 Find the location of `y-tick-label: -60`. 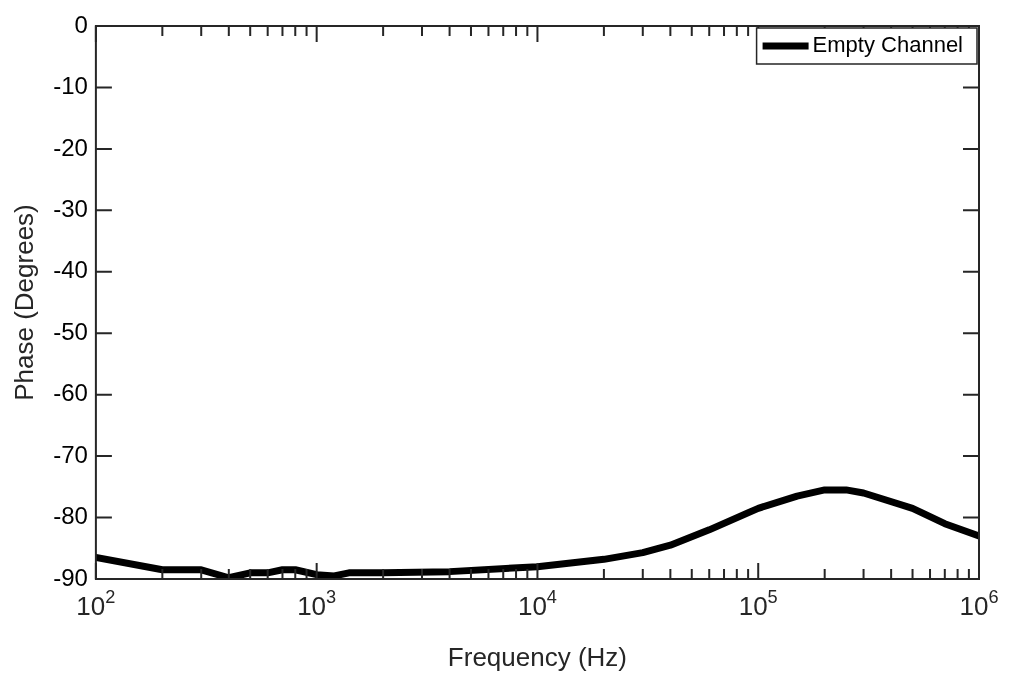

y-tick-label: -60 is located at coordinates (70, 393).